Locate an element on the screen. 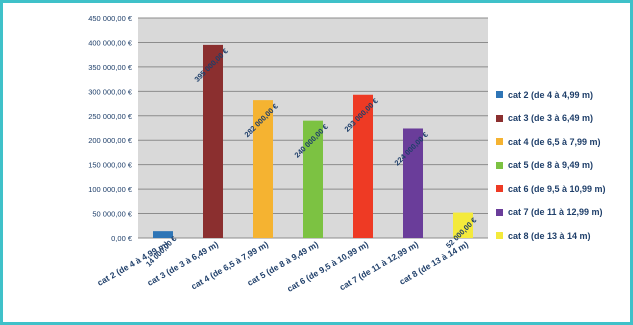 The width and height of the screenshot is (633, 325). legend-item: cat 4 (de 6,5 à 7,99 m) is located at coordinates (562, 141).